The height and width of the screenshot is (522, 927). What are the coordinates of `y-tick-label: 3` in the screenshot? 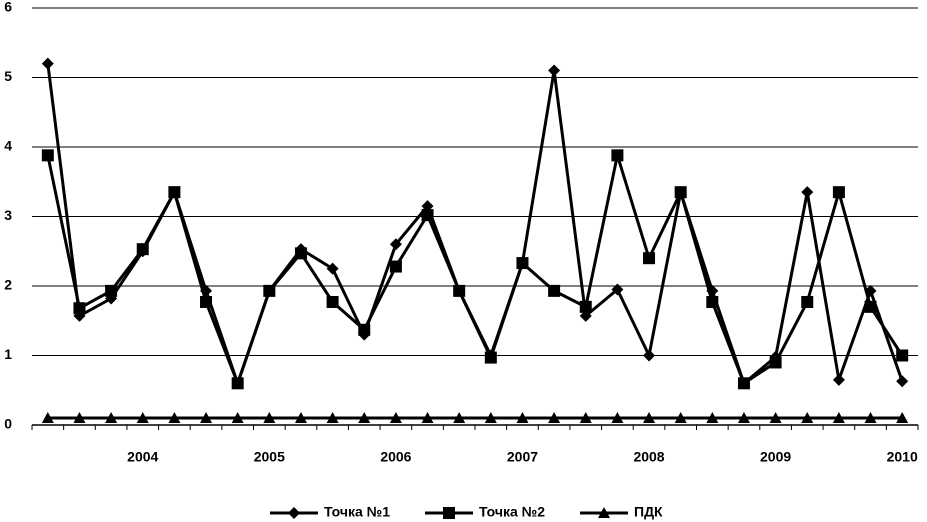 It's located at (8, 215).